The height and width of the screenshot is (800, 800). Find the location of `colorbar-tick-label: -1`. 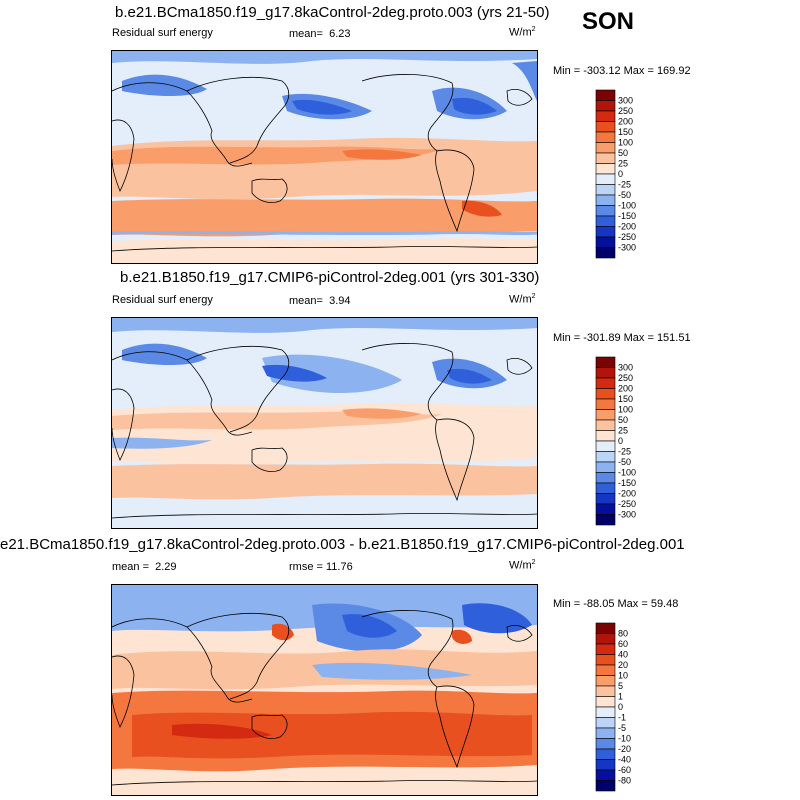

colorbar-tick-label: -1 is located at coordinates (622, 718).